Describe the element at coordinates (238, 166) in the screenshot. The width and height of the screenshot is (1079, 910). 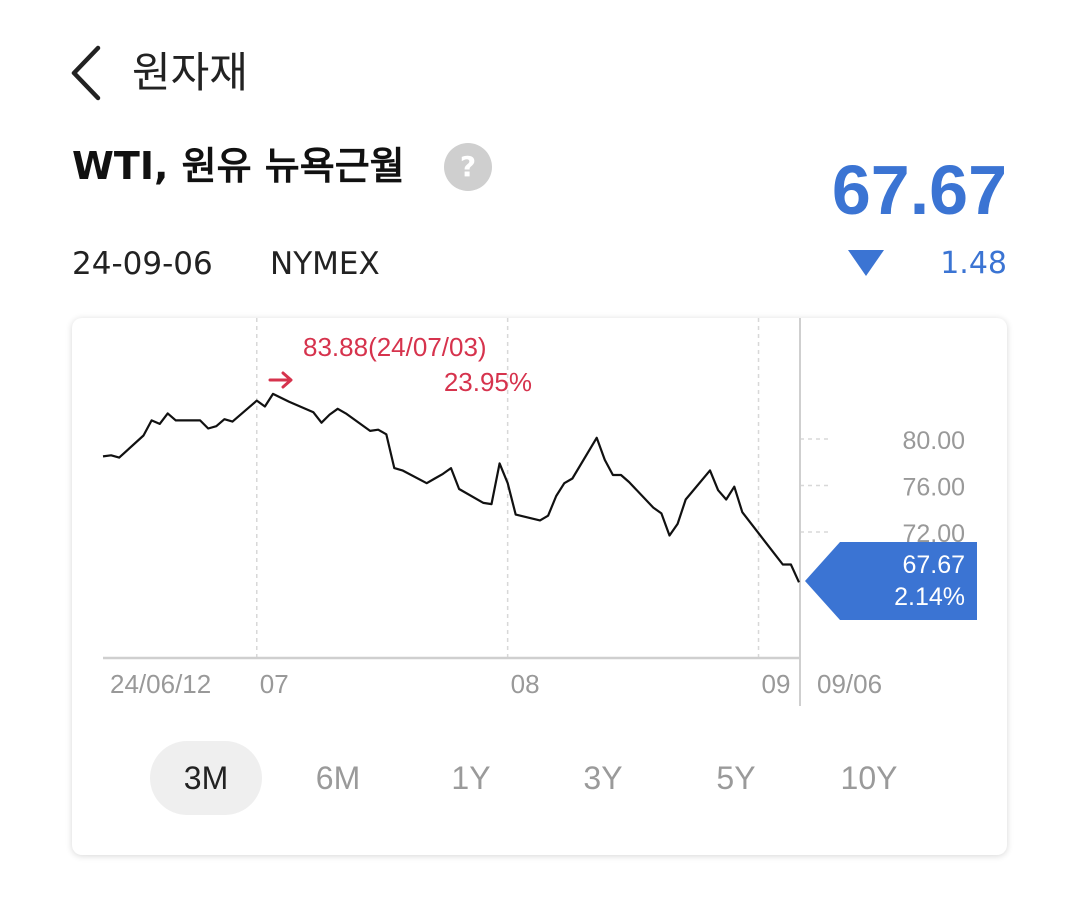
I see `instrument-name: WTI, 원유 뉴욕근월` at that location.